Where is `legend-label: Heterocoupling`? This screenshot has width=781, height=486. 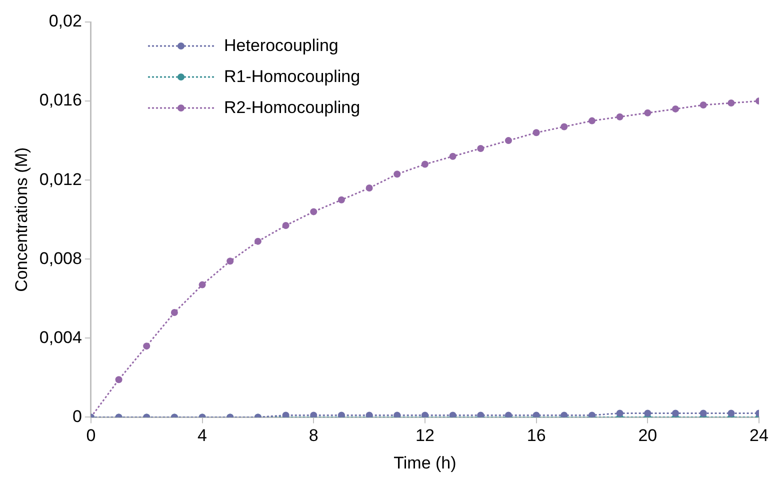
legend-label: Heterocoupling is located at coordinates (281, 46).